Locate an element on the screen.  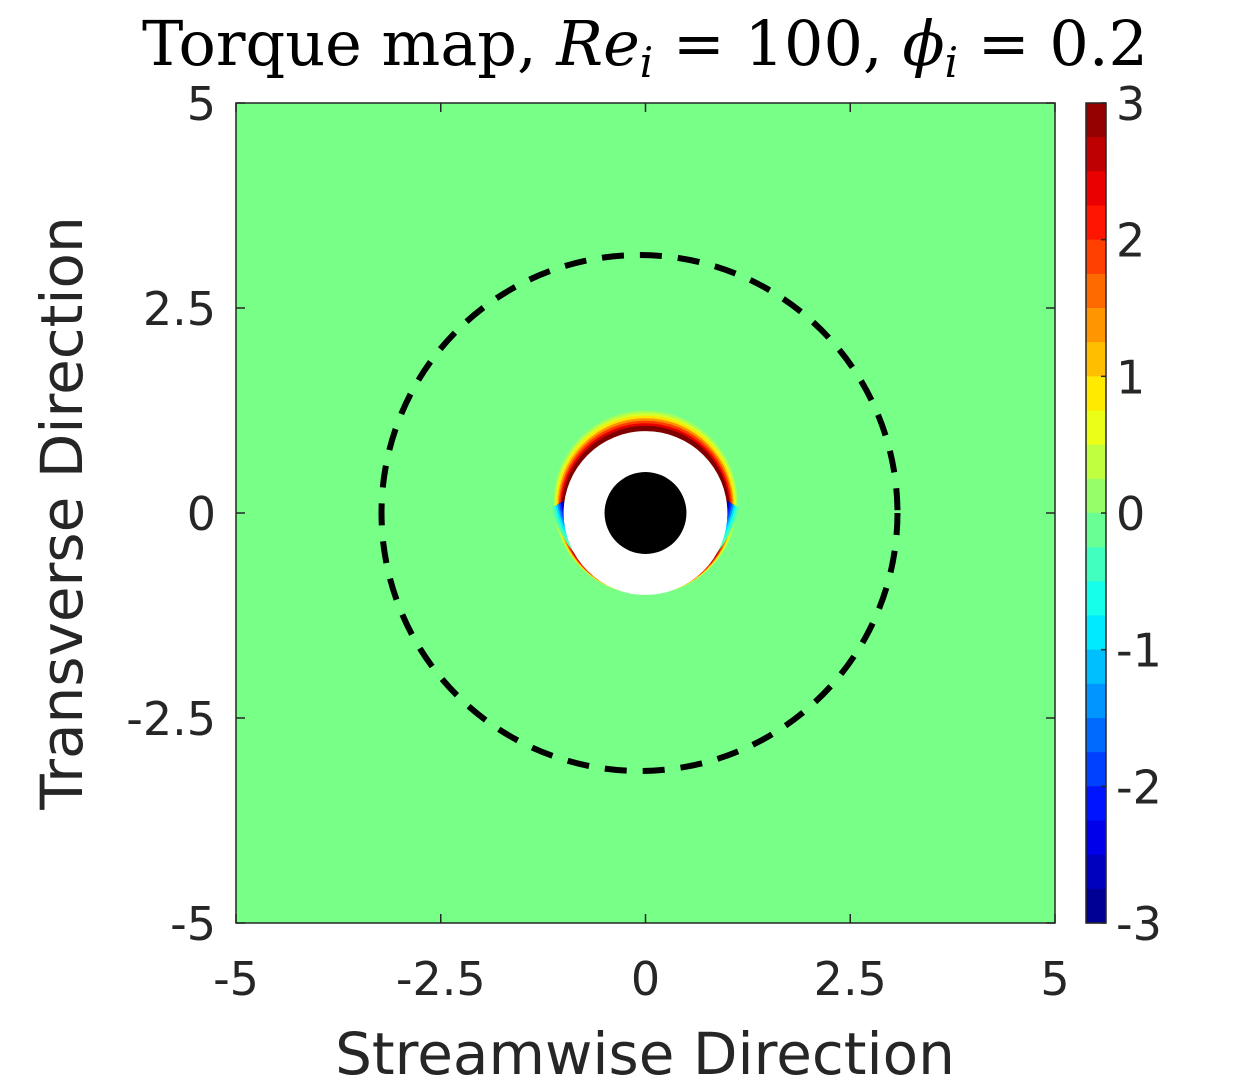
x-tick-label: 0 is located at coordinates (645, 979).